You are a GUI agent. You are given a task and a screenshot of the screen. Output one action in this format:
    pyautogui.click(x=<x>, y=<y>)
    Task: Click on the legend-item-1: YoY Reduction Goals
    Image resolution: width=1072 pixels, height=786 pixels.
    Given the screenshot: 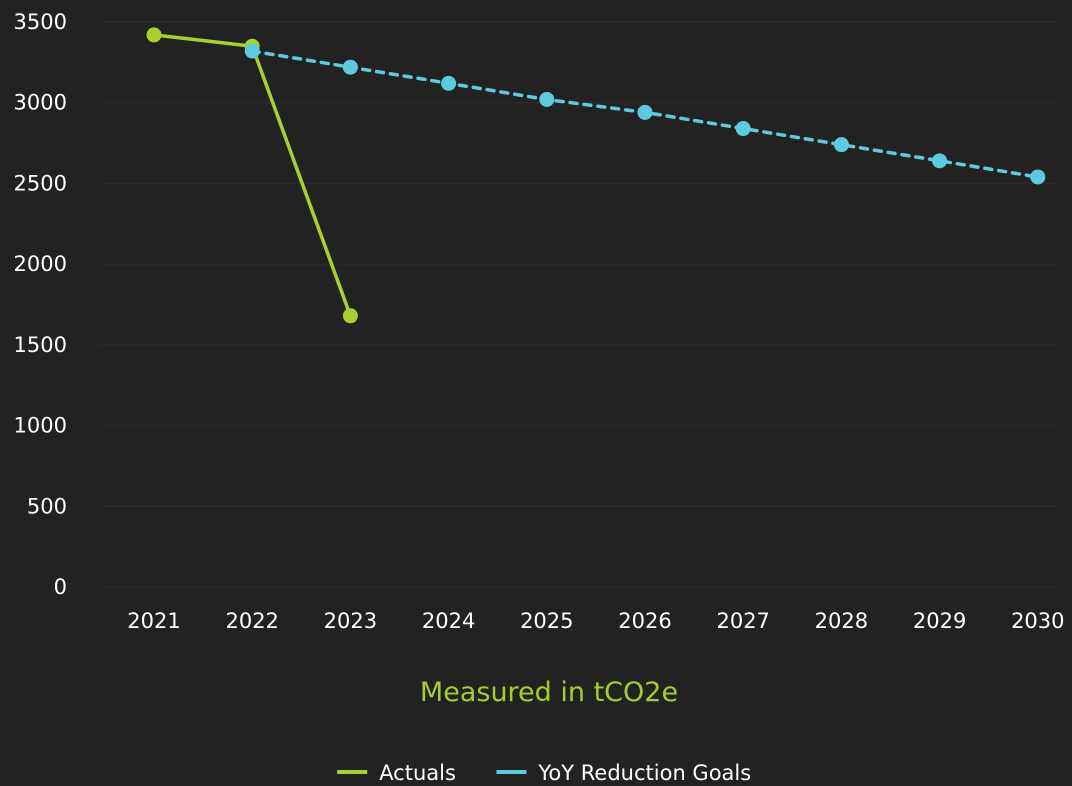 What is the action you would take?
    pyautogui.click(x=623, y=773)
    